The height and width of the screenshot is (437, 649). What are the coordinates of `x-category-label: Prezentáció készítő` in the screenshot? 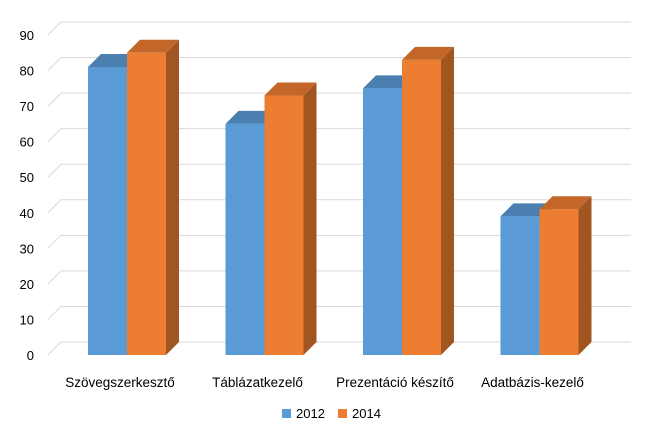 It's located at (395, 382).